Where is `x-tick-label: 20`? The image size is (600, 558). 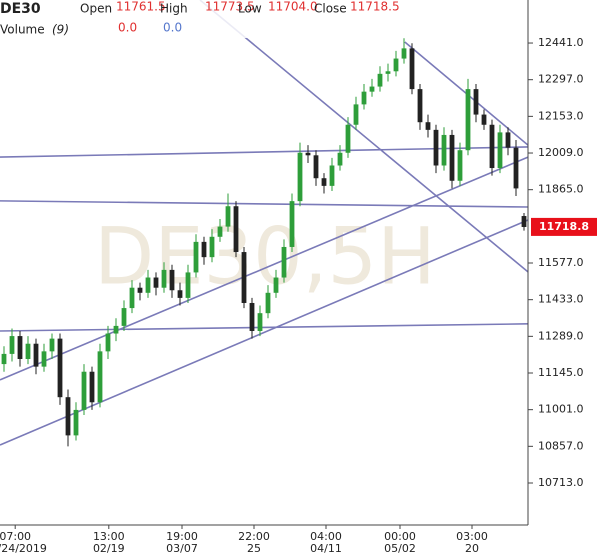 x-tick-label: 20 is located at coordinates (472, 548).